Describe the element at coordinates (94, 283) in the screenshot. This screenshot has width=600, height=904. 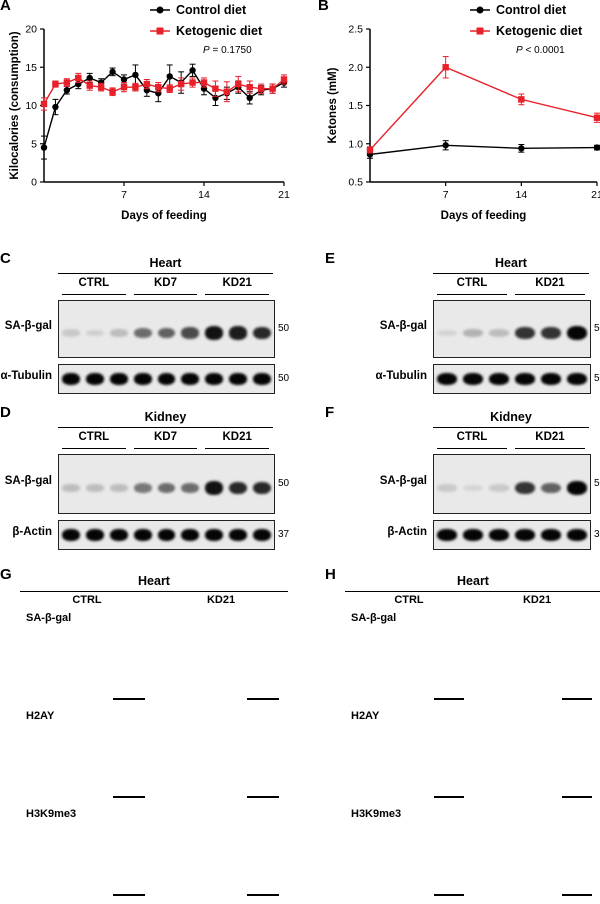
I see `group-label: CTRL` at that location.